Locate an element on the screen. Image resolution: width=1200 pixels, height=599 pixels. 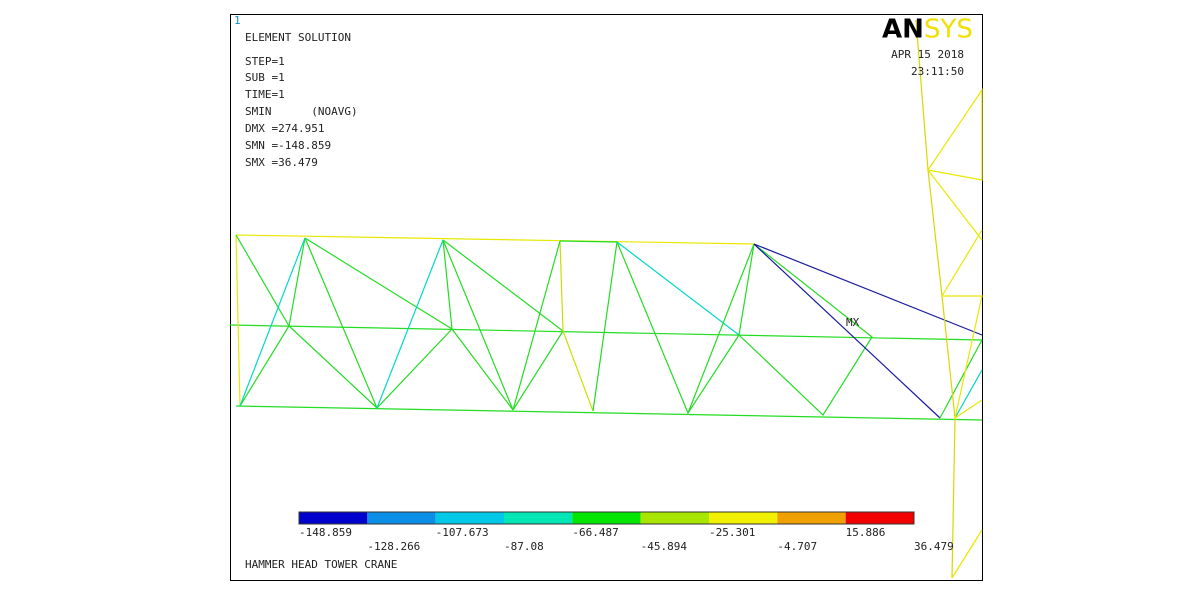
legend-label: 36.479 is located at coordinates (934, 546).